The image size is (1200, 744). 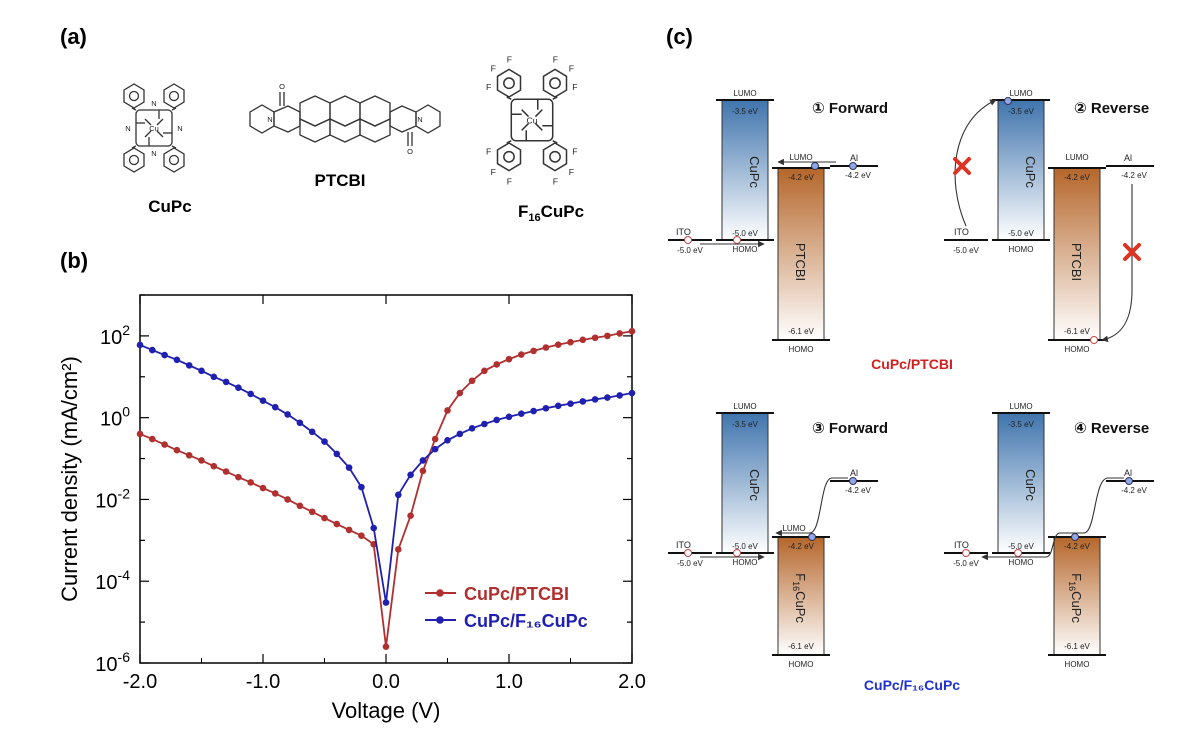 What do you see at coordinates (179, 128) in the screenshot?
I see `cupc-n-right: N` at bounding box center [179, 128].